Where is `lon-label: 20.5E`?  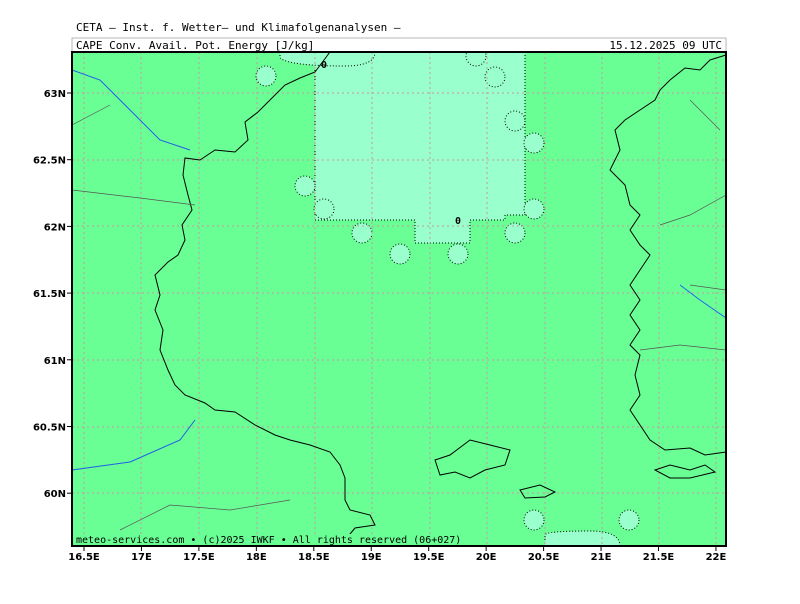
lon-label: 20.5E is located at coordinates (544, 557).